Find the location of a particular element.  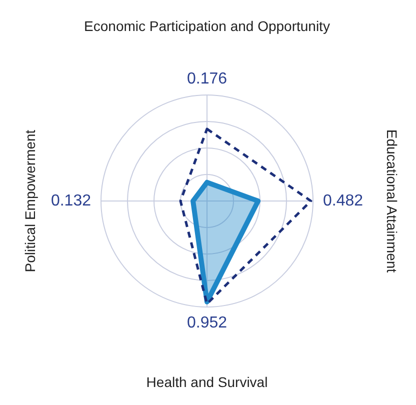

text: 0.952 is located at coordinates (207, 323).